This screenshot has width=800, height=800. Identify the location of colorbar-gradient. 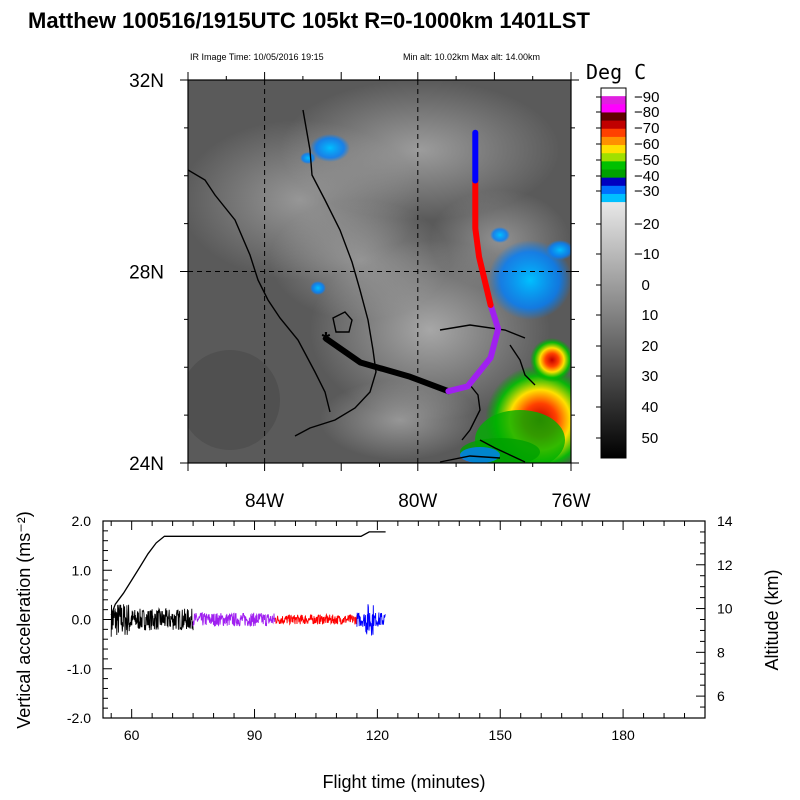
(613, 330).